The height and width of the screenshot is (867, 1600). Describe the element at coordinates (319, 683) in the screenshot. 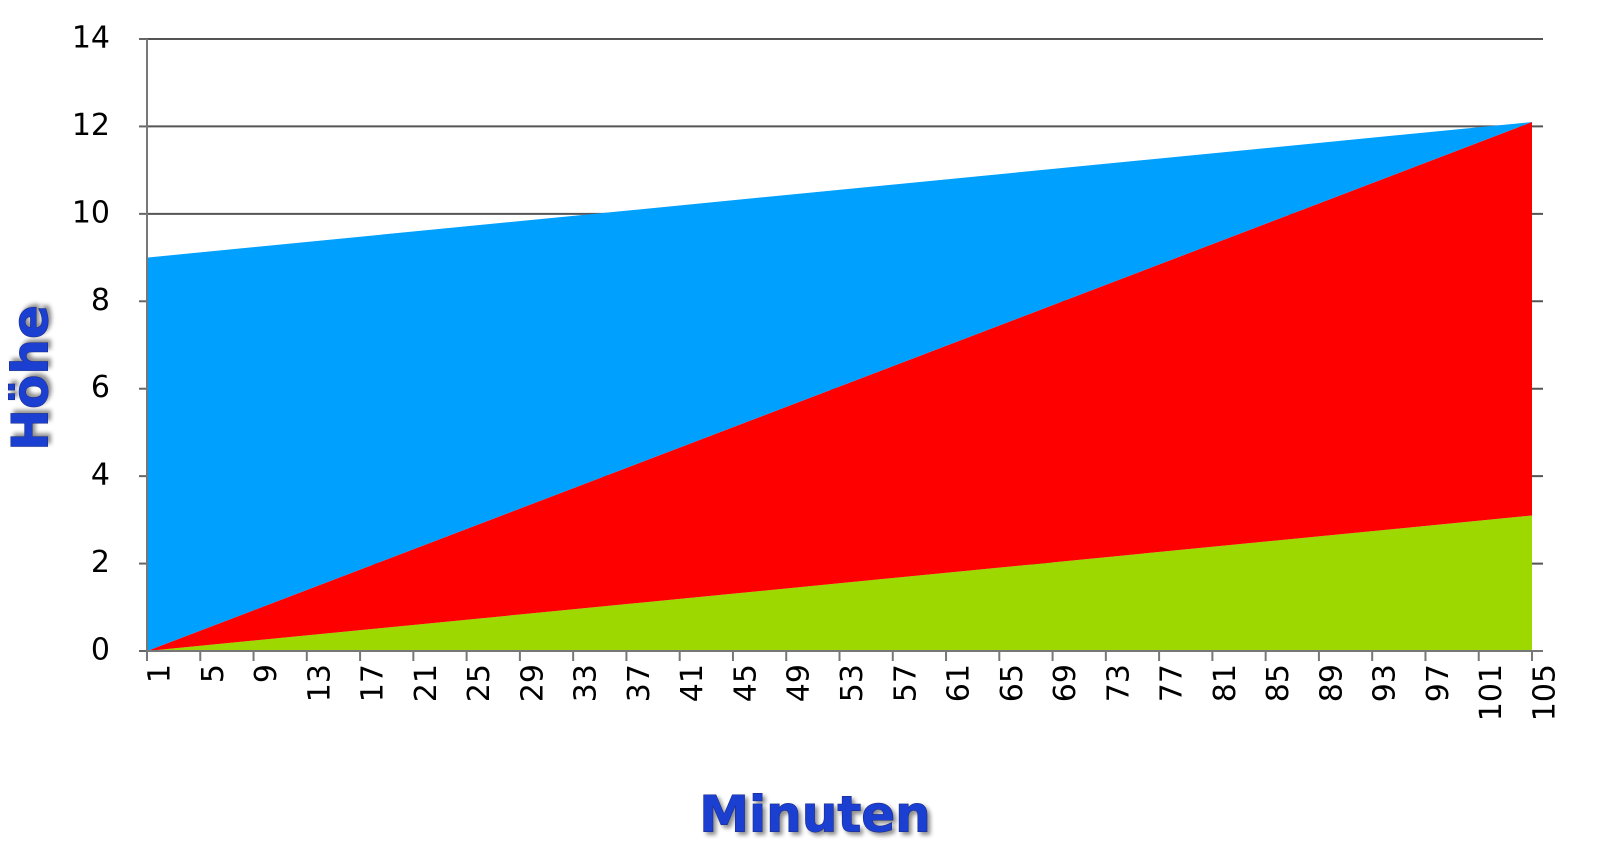

I see `x-tick-label: 13` at that location.